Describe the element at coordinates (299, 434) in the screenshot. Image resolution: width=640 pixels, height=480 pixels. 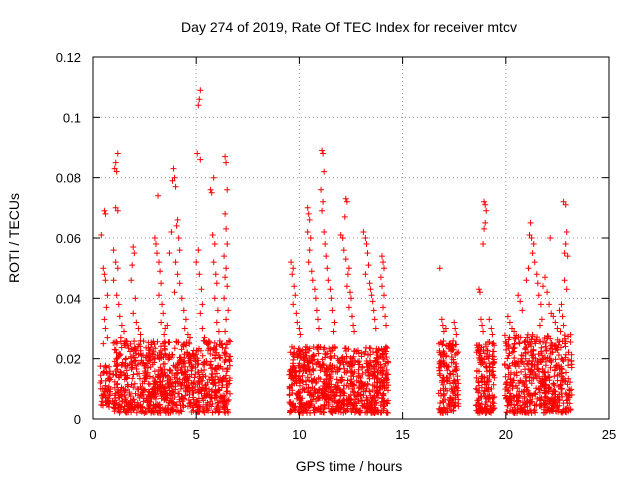
I see `x-tick-label: 10` at that location.